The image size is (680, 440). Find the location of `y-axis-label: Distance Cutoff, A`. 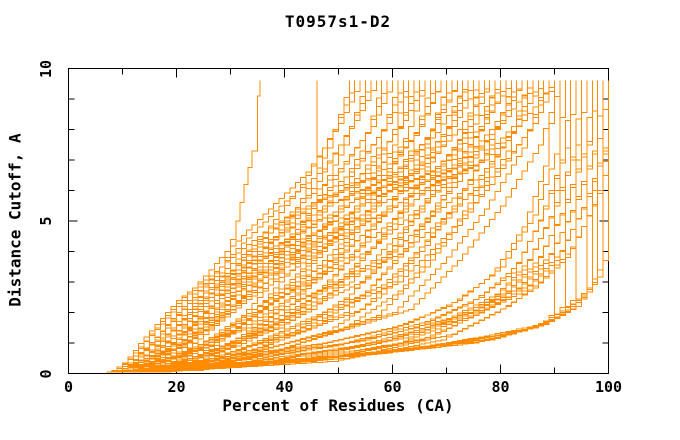

y-axis-label: Distance Cutoff, A is located at coordinates (15, 220).